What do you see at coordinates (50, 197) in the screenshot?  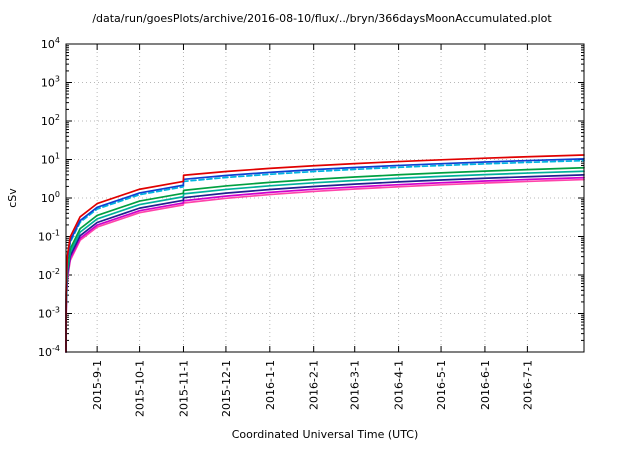 I see `y-tick-label: 10⁰` at bounding box center [50, 197].